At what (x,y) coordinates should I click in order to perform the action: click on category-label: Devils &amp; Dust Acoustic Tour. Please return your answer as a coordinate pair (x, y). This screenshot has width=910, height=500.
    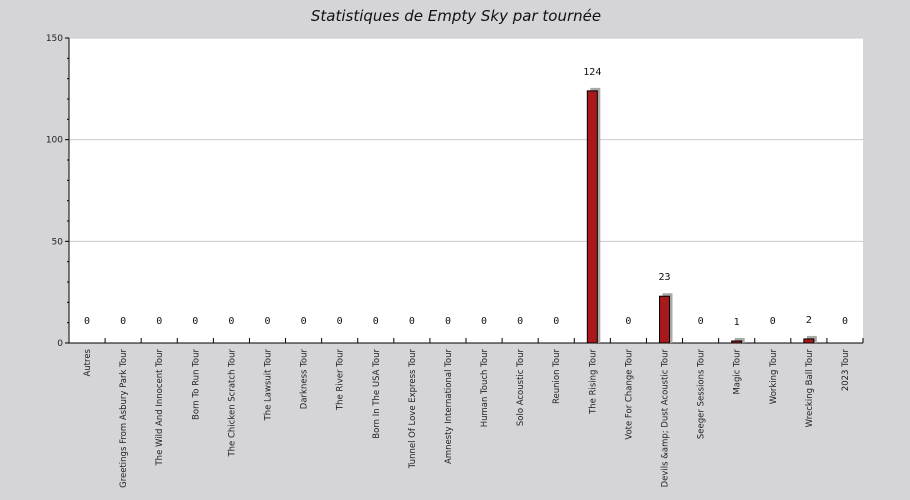
    Looking at the image, I should click on (666, 417).